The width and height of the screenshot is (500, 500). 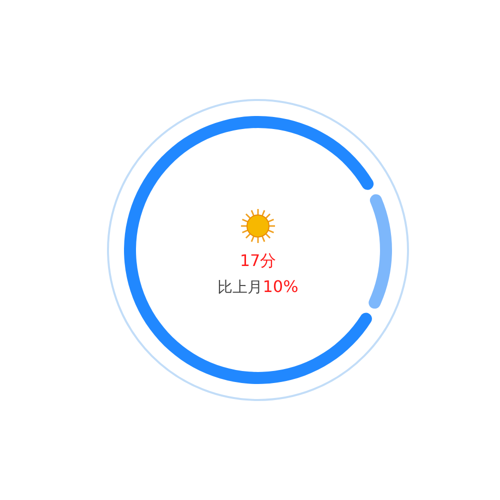 What do you see at coordinates (280, 286) in the screenshot?
I see `text: 10%` at bounding box center [280, 286].